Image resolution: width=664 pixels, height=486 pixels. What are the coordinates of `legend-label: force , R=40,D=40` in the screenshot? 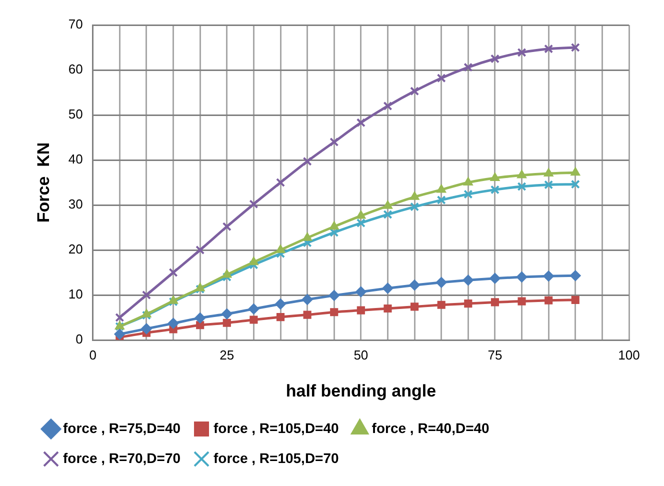 It's located at (431, 428).